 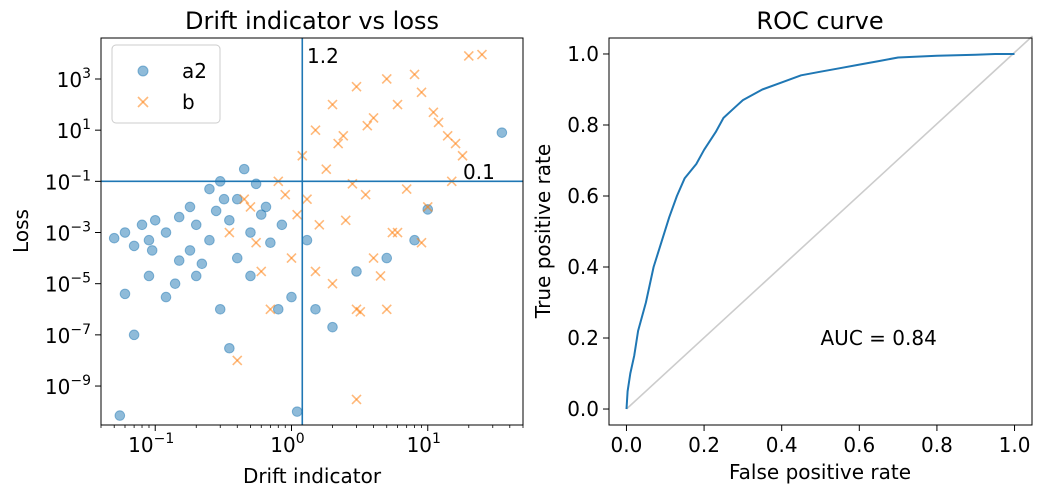 What do you see at coordinates (73, 232) in the screenshot?
I see `scatter-y-ticks: 10⁻⁹ 10⁻⁷ 10⁻⁵ 10⁻³ 10⁻¹ 10¹ 10³` at bounding box center [73, 232].